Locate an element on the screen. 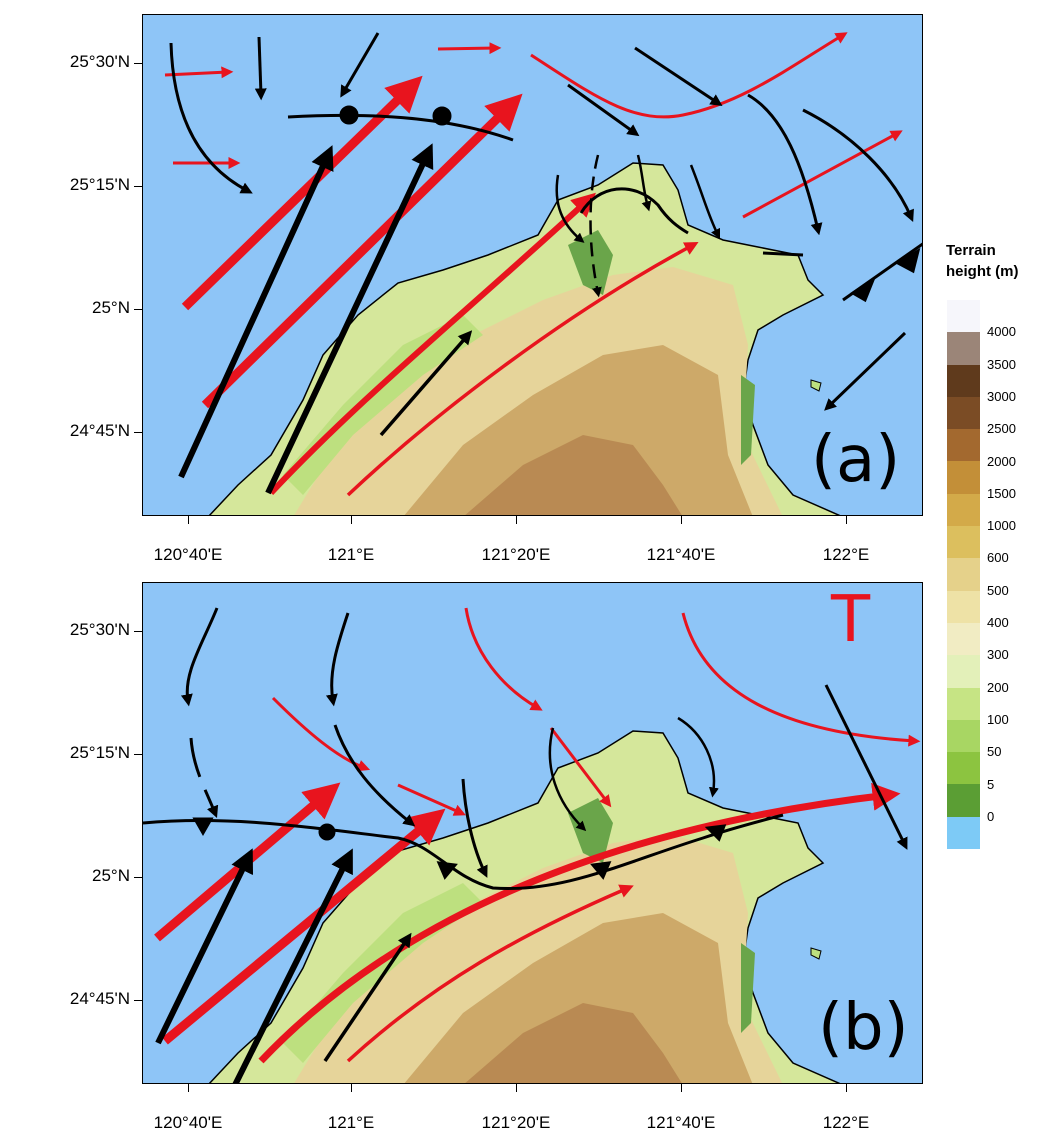 This screenshot has height=1142, width=1040. colorbar-level-label: 500 is located at coordinates (998, 590).